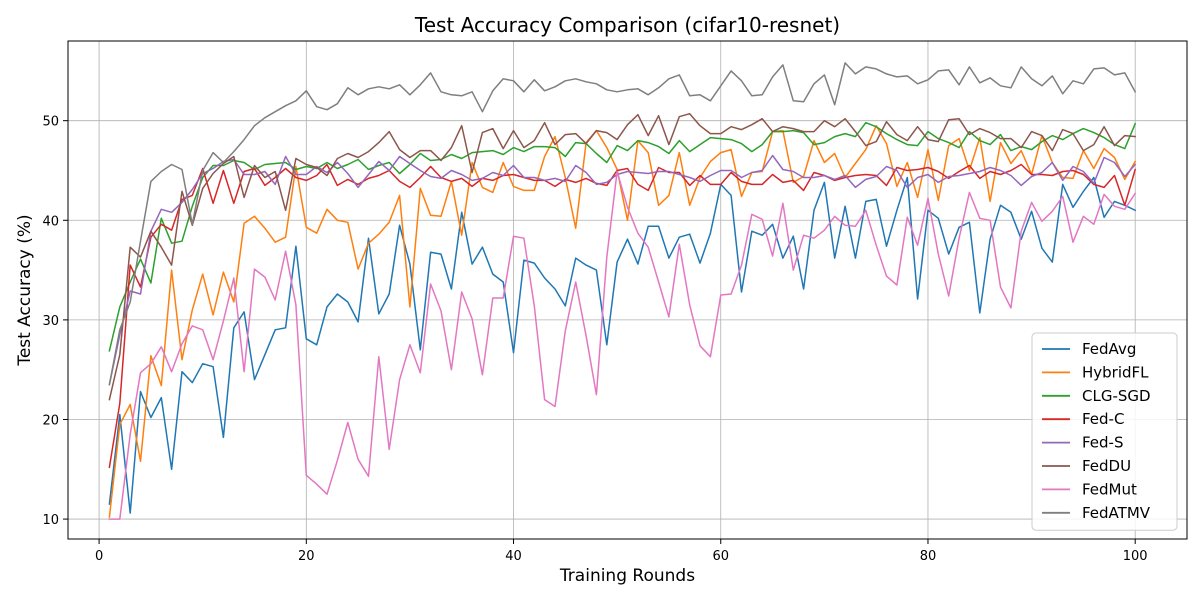  I want to click on x-tick-label: 60, so click(720, 556).